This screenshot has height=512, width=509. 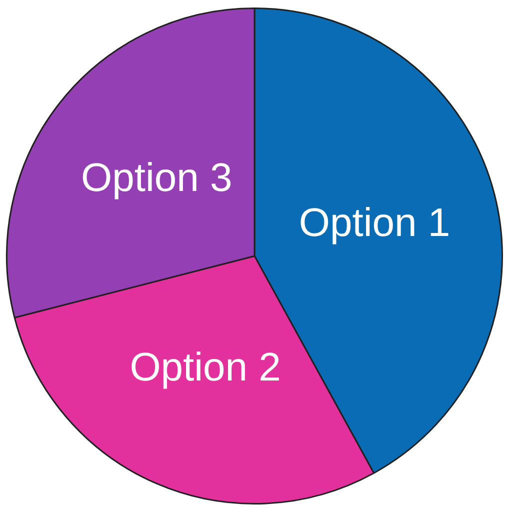 What do you see at coordinates (374, 223) in the screenshot?
I see `slice-label: Option 1` at bounding box center [374, 223].